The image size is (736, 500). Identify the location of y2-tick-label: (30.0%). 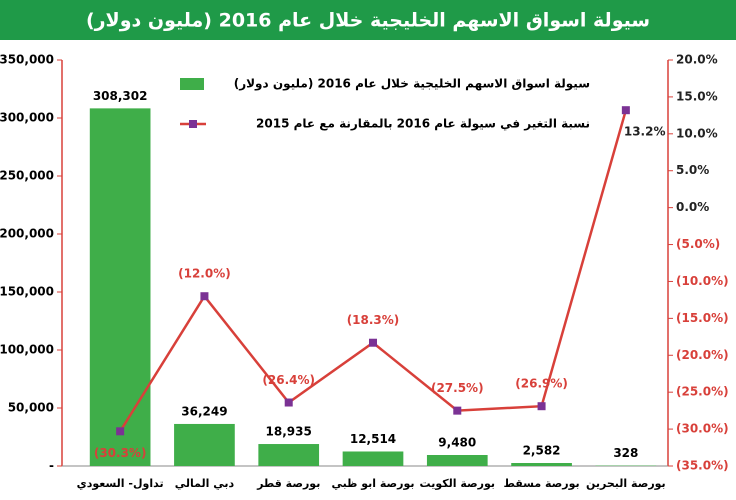
(702, 429).